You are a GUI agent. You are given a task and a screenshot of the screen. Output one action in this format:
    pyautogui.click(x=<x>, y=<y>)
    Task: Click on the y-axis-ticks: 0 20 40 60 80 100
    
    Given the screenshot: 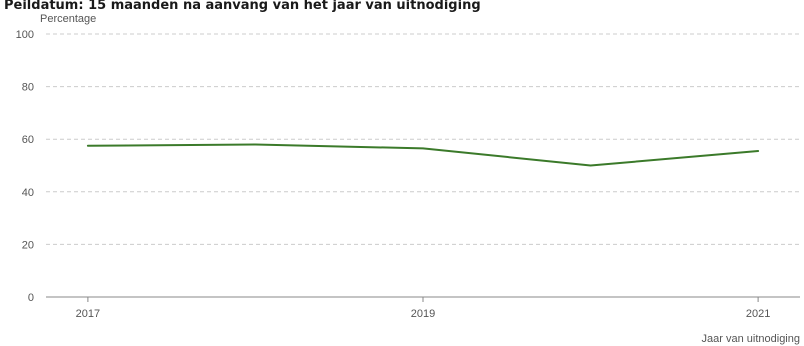 What is the action you would take?
    pyautogui.click(x=25, y=166)
    